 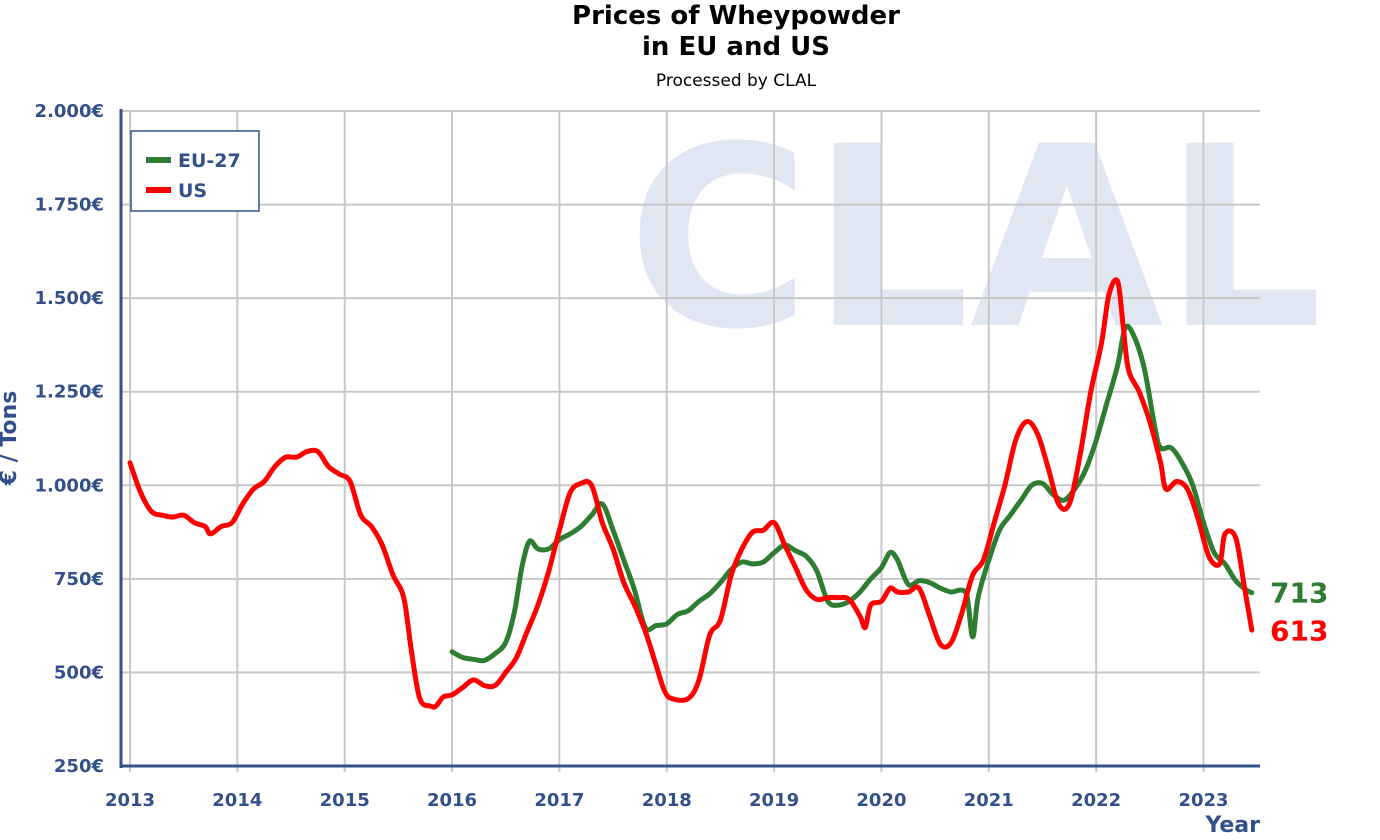 I want to click on chart-title: Prices of Wheypowder, so click(x=736, y=16).